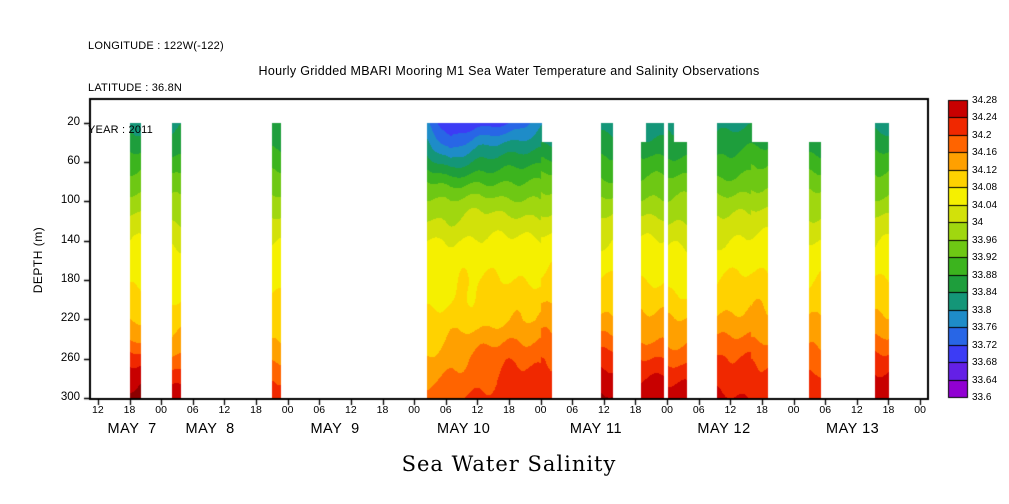  I want to click on colorbar-tick-label: 33.68, so click(985, 363).